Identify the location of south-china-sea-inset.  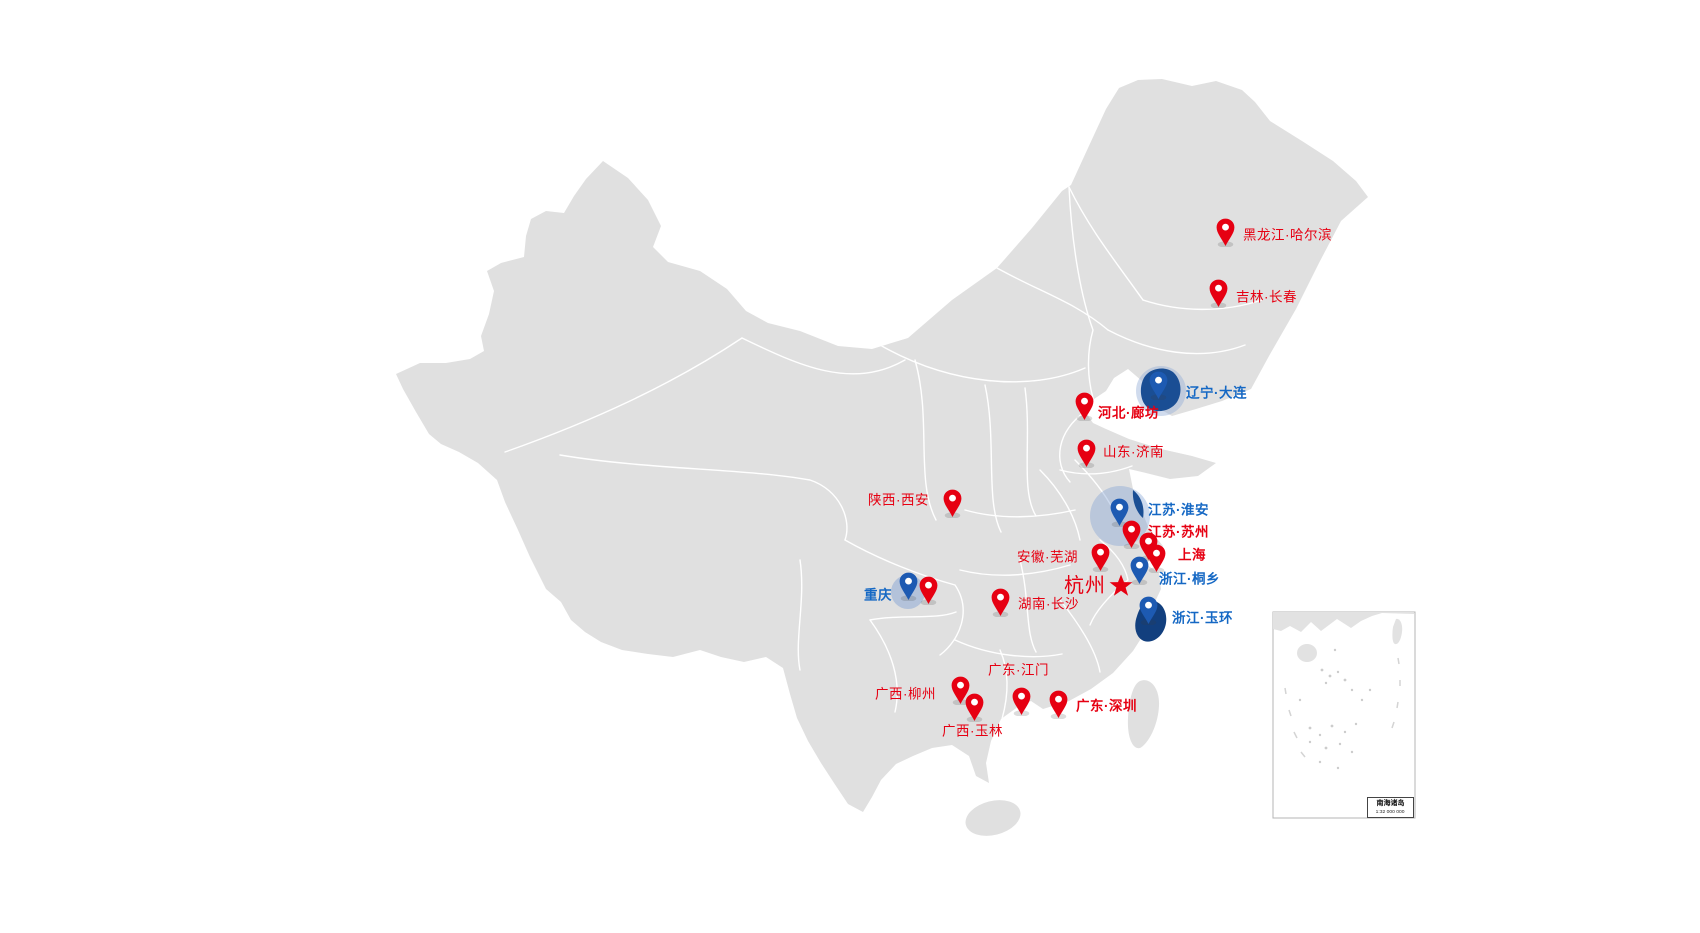
(1344, 715).